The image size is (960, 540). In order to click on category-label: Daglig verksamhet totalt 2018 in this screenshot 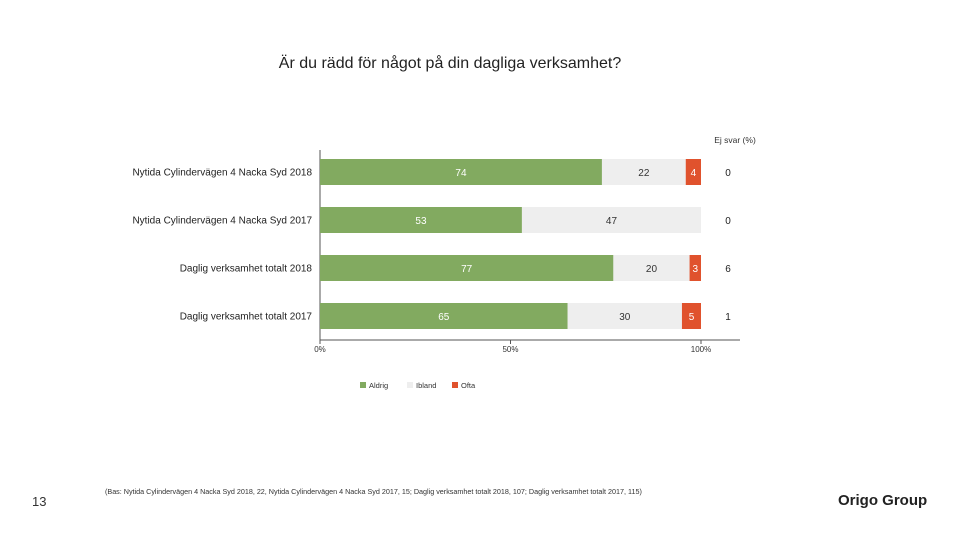, I will do `click(246, 269)`.